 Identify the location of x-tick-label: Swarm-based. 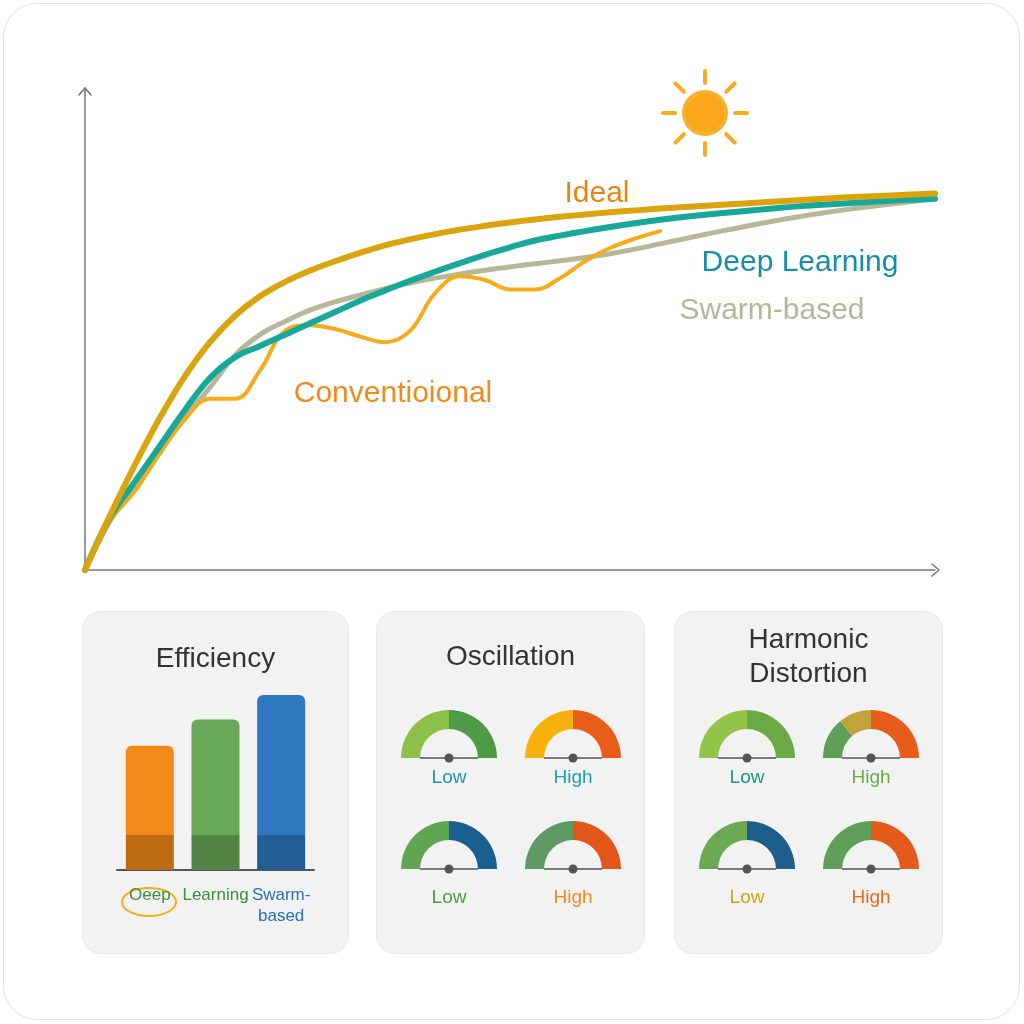
(281, 905).